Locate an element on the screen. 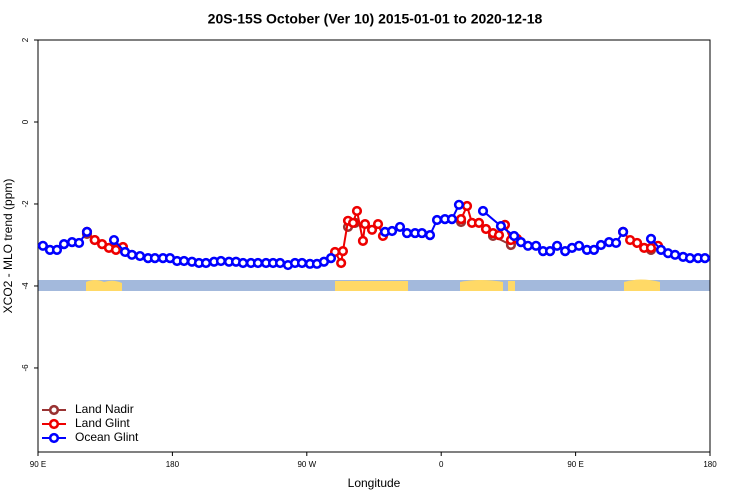  legend-label: Land Nadir is located at coordinates (104, 409).